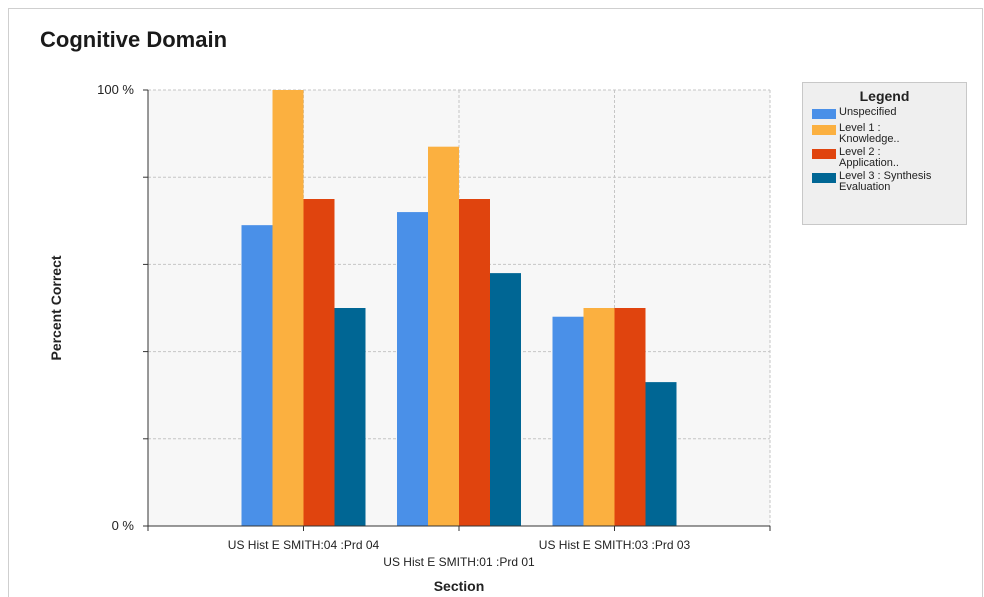  I want to click on legend-item-unspecified: Unspecified, so click(884, 114).